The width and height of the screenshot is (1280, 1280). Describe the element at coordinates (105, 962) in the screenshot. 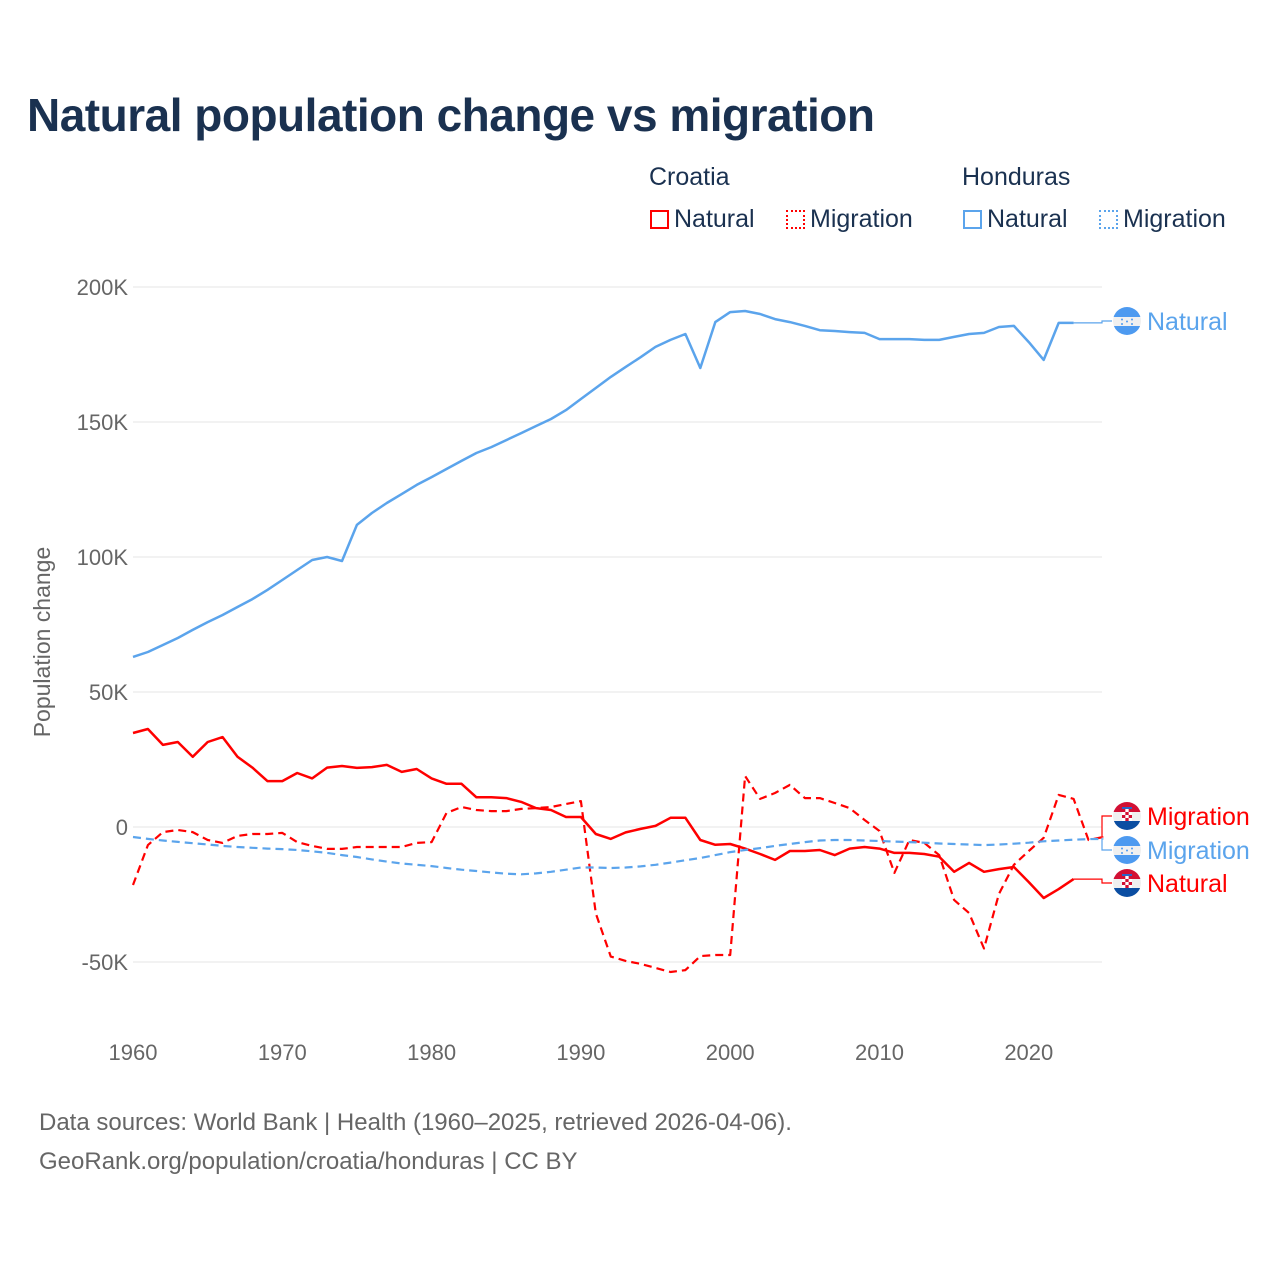

I see `y-tick-label: -50K` at that location.